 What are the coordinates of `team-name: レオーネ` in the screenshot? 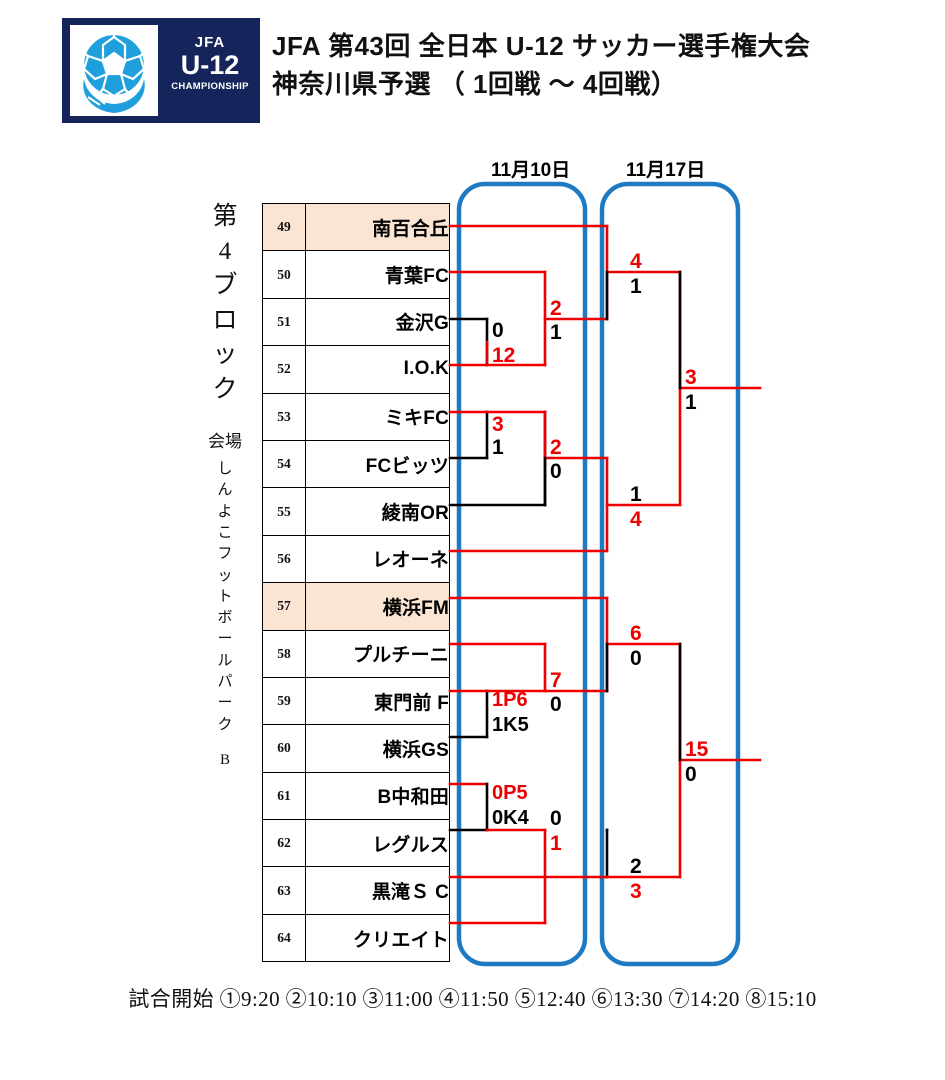 It's located at (377, 559).